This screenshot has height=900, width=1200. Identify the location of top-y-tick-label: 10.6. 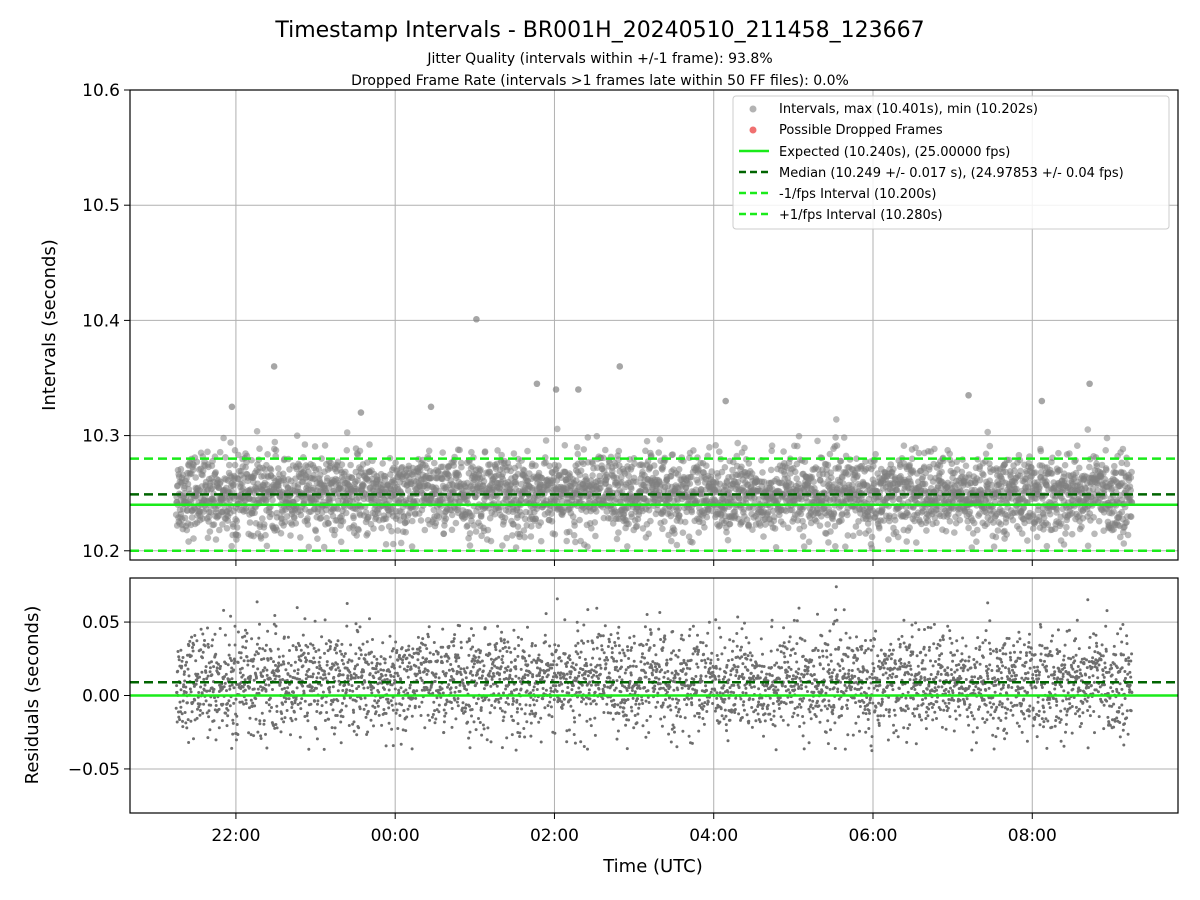
(101, 91).